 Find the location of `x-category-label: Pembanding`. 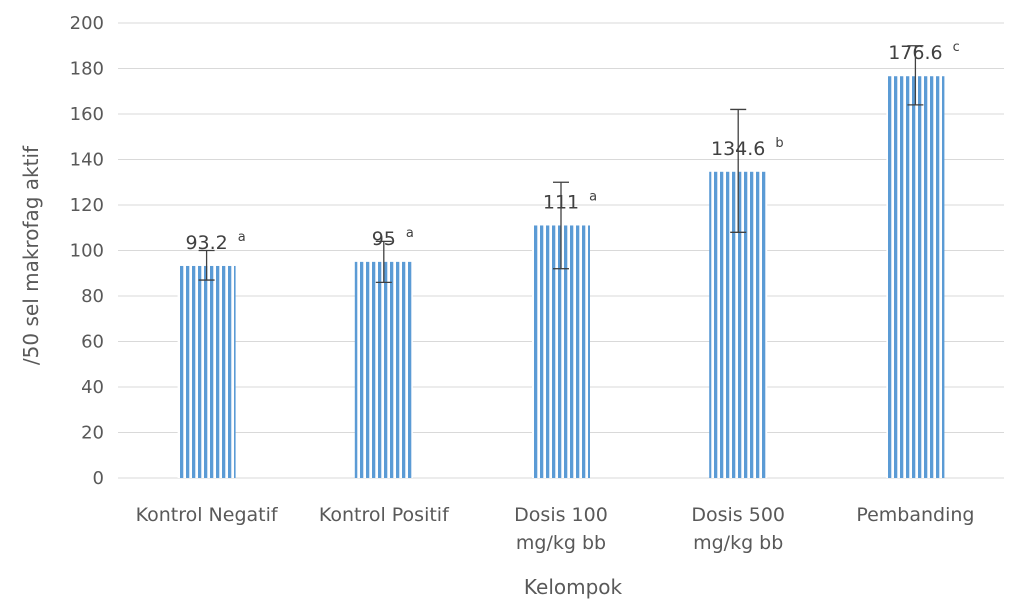

x-category-label: Pembanding is located at coordinates (915, 515).